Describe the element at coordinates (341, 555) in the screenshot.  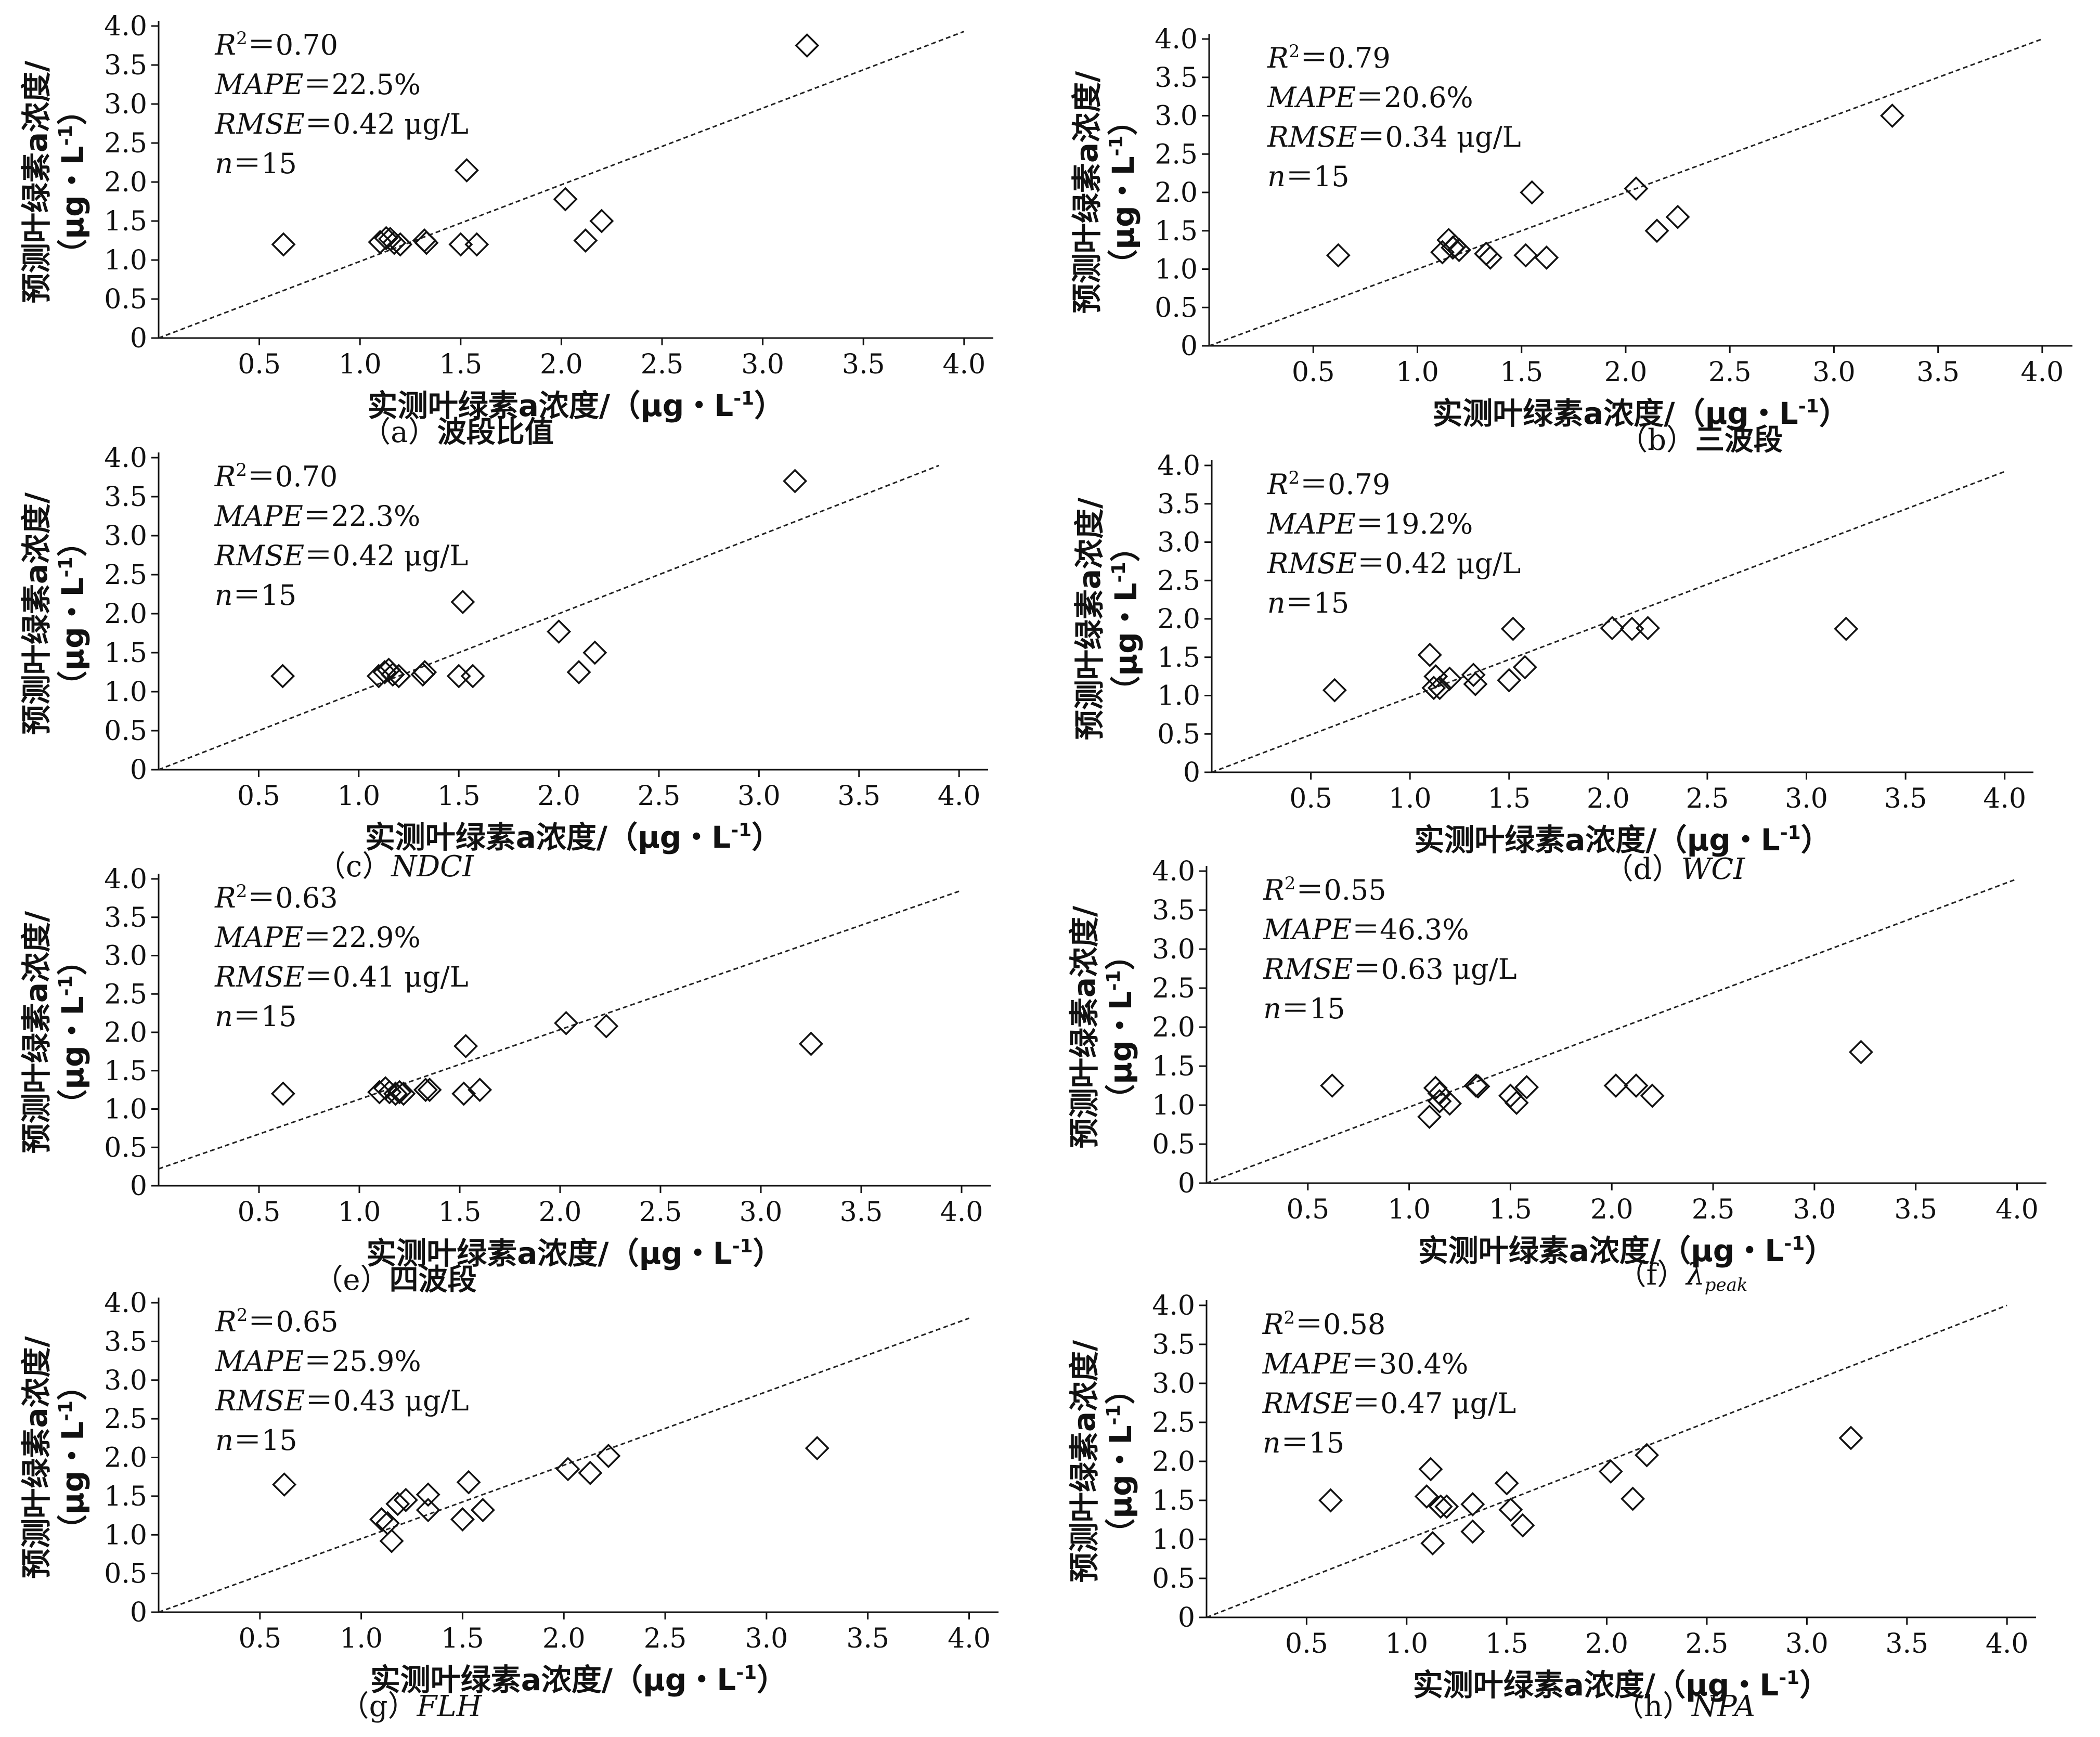
I see `stat-rmse: RMSE＝0.42 μg/L` at that location.